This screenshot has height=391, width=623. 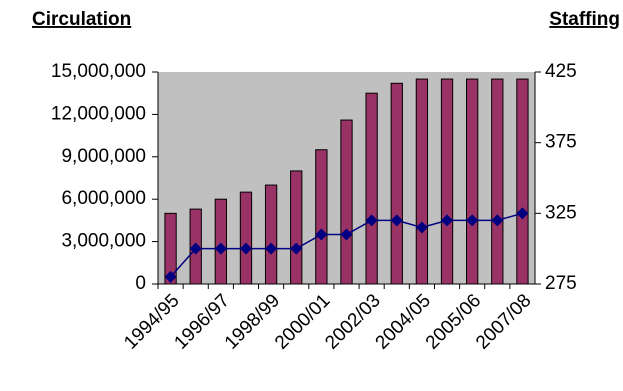 What do you see at coordinates (98, 71) in the screenshot?
I see `y-tick-label: 15,000,000` at bounding box center [98, 71].